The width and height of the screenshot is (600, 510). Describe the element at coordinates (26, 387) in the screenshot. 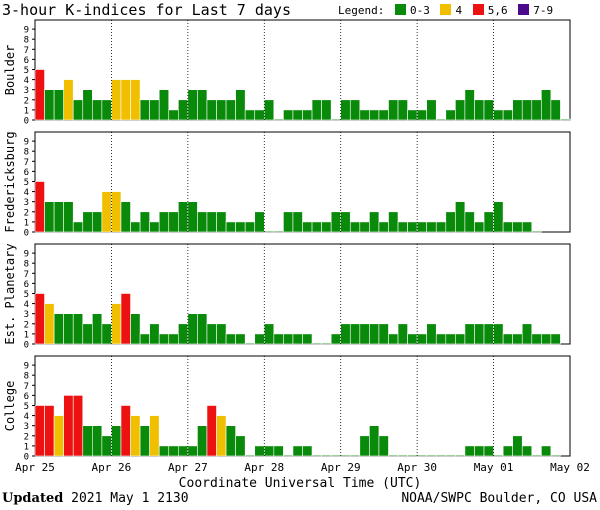

I see `y-tick-label: 7` at that location.